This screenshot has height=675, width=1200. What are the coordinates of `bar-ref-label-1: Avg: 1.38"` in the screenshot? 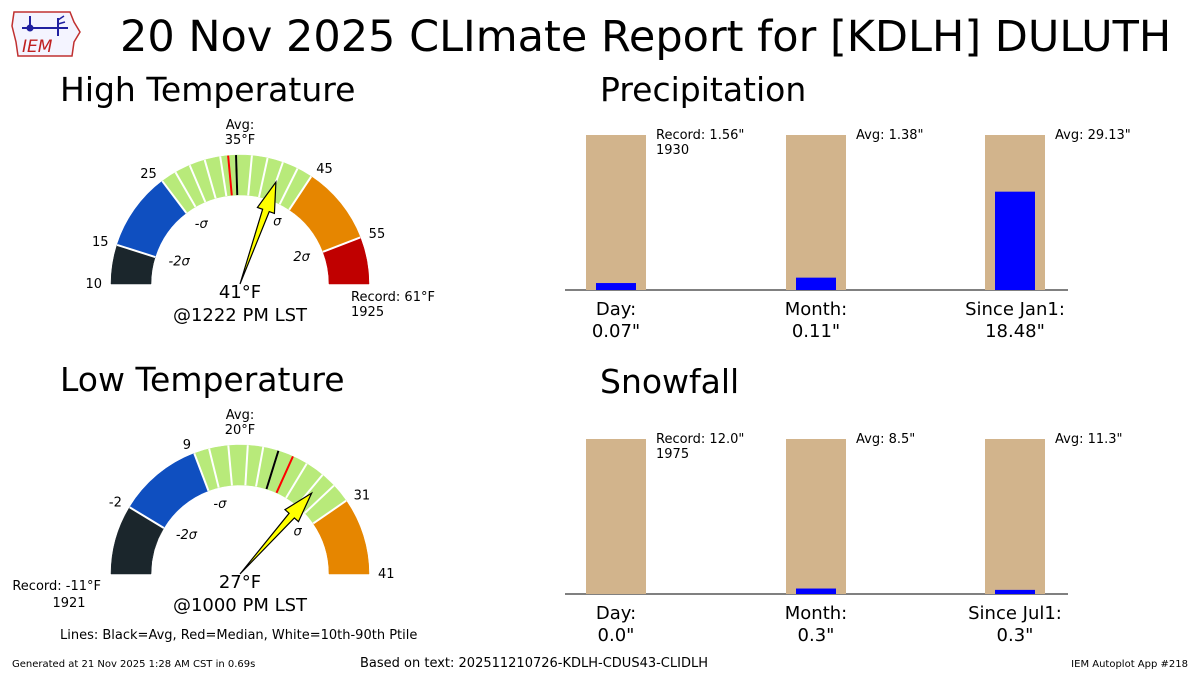 It's located at (890, 135).